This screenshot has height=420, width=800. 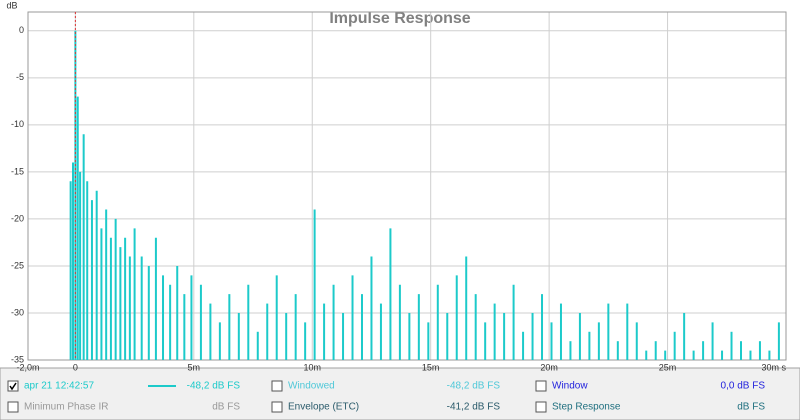 What do you see at coordinates (586, 407) in the screenshot?
I see `legend-label: Step Response` at bounding box center [586, 407].